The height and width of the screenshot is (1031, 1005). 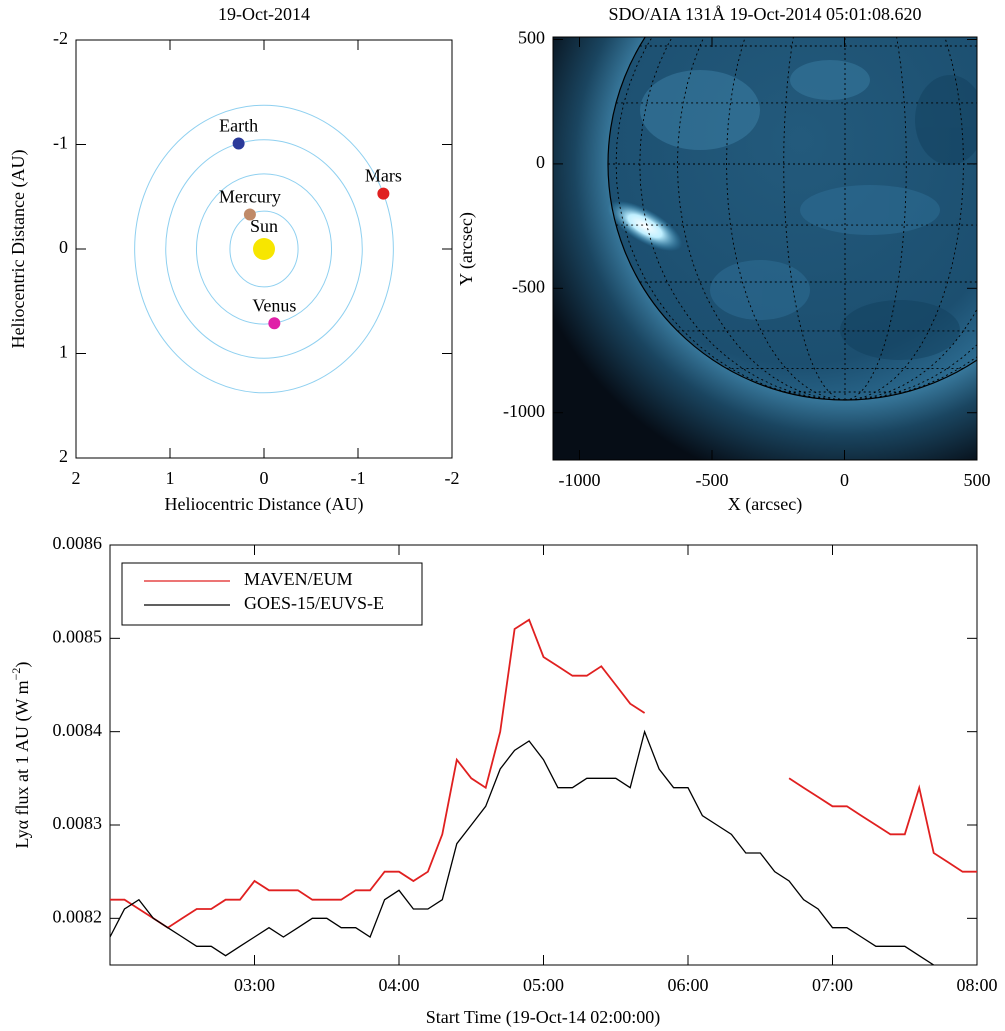 What do you see at coordinates (78, 636) in the screenshot?
I see `y-tick-label: 0.0085` at bounding box center [78, 636].